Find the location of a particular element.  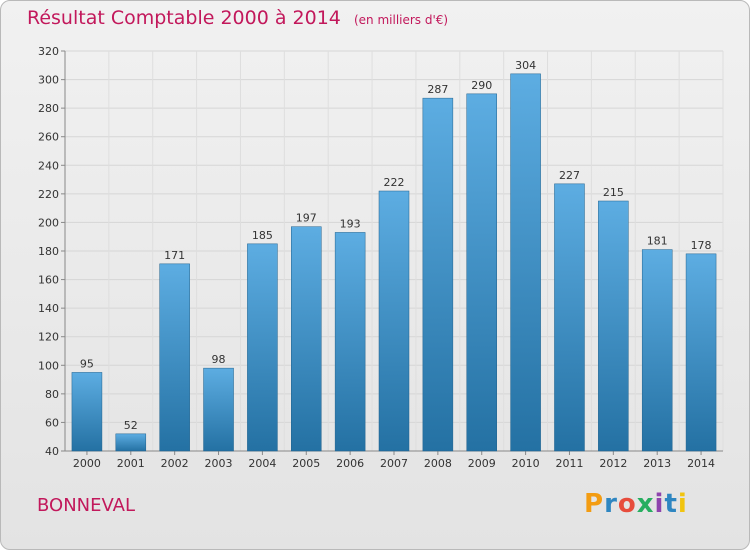

proxiti-logo: Proxiti is located at coordinates (636, 504).